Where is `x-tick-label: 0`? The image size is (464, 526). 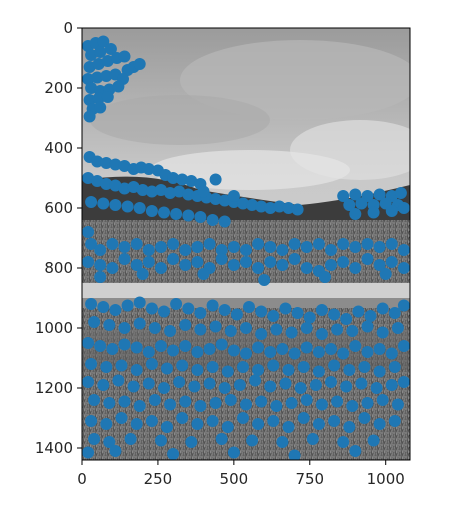
x-tick-label: 0 is located at coordinates (82, 479).